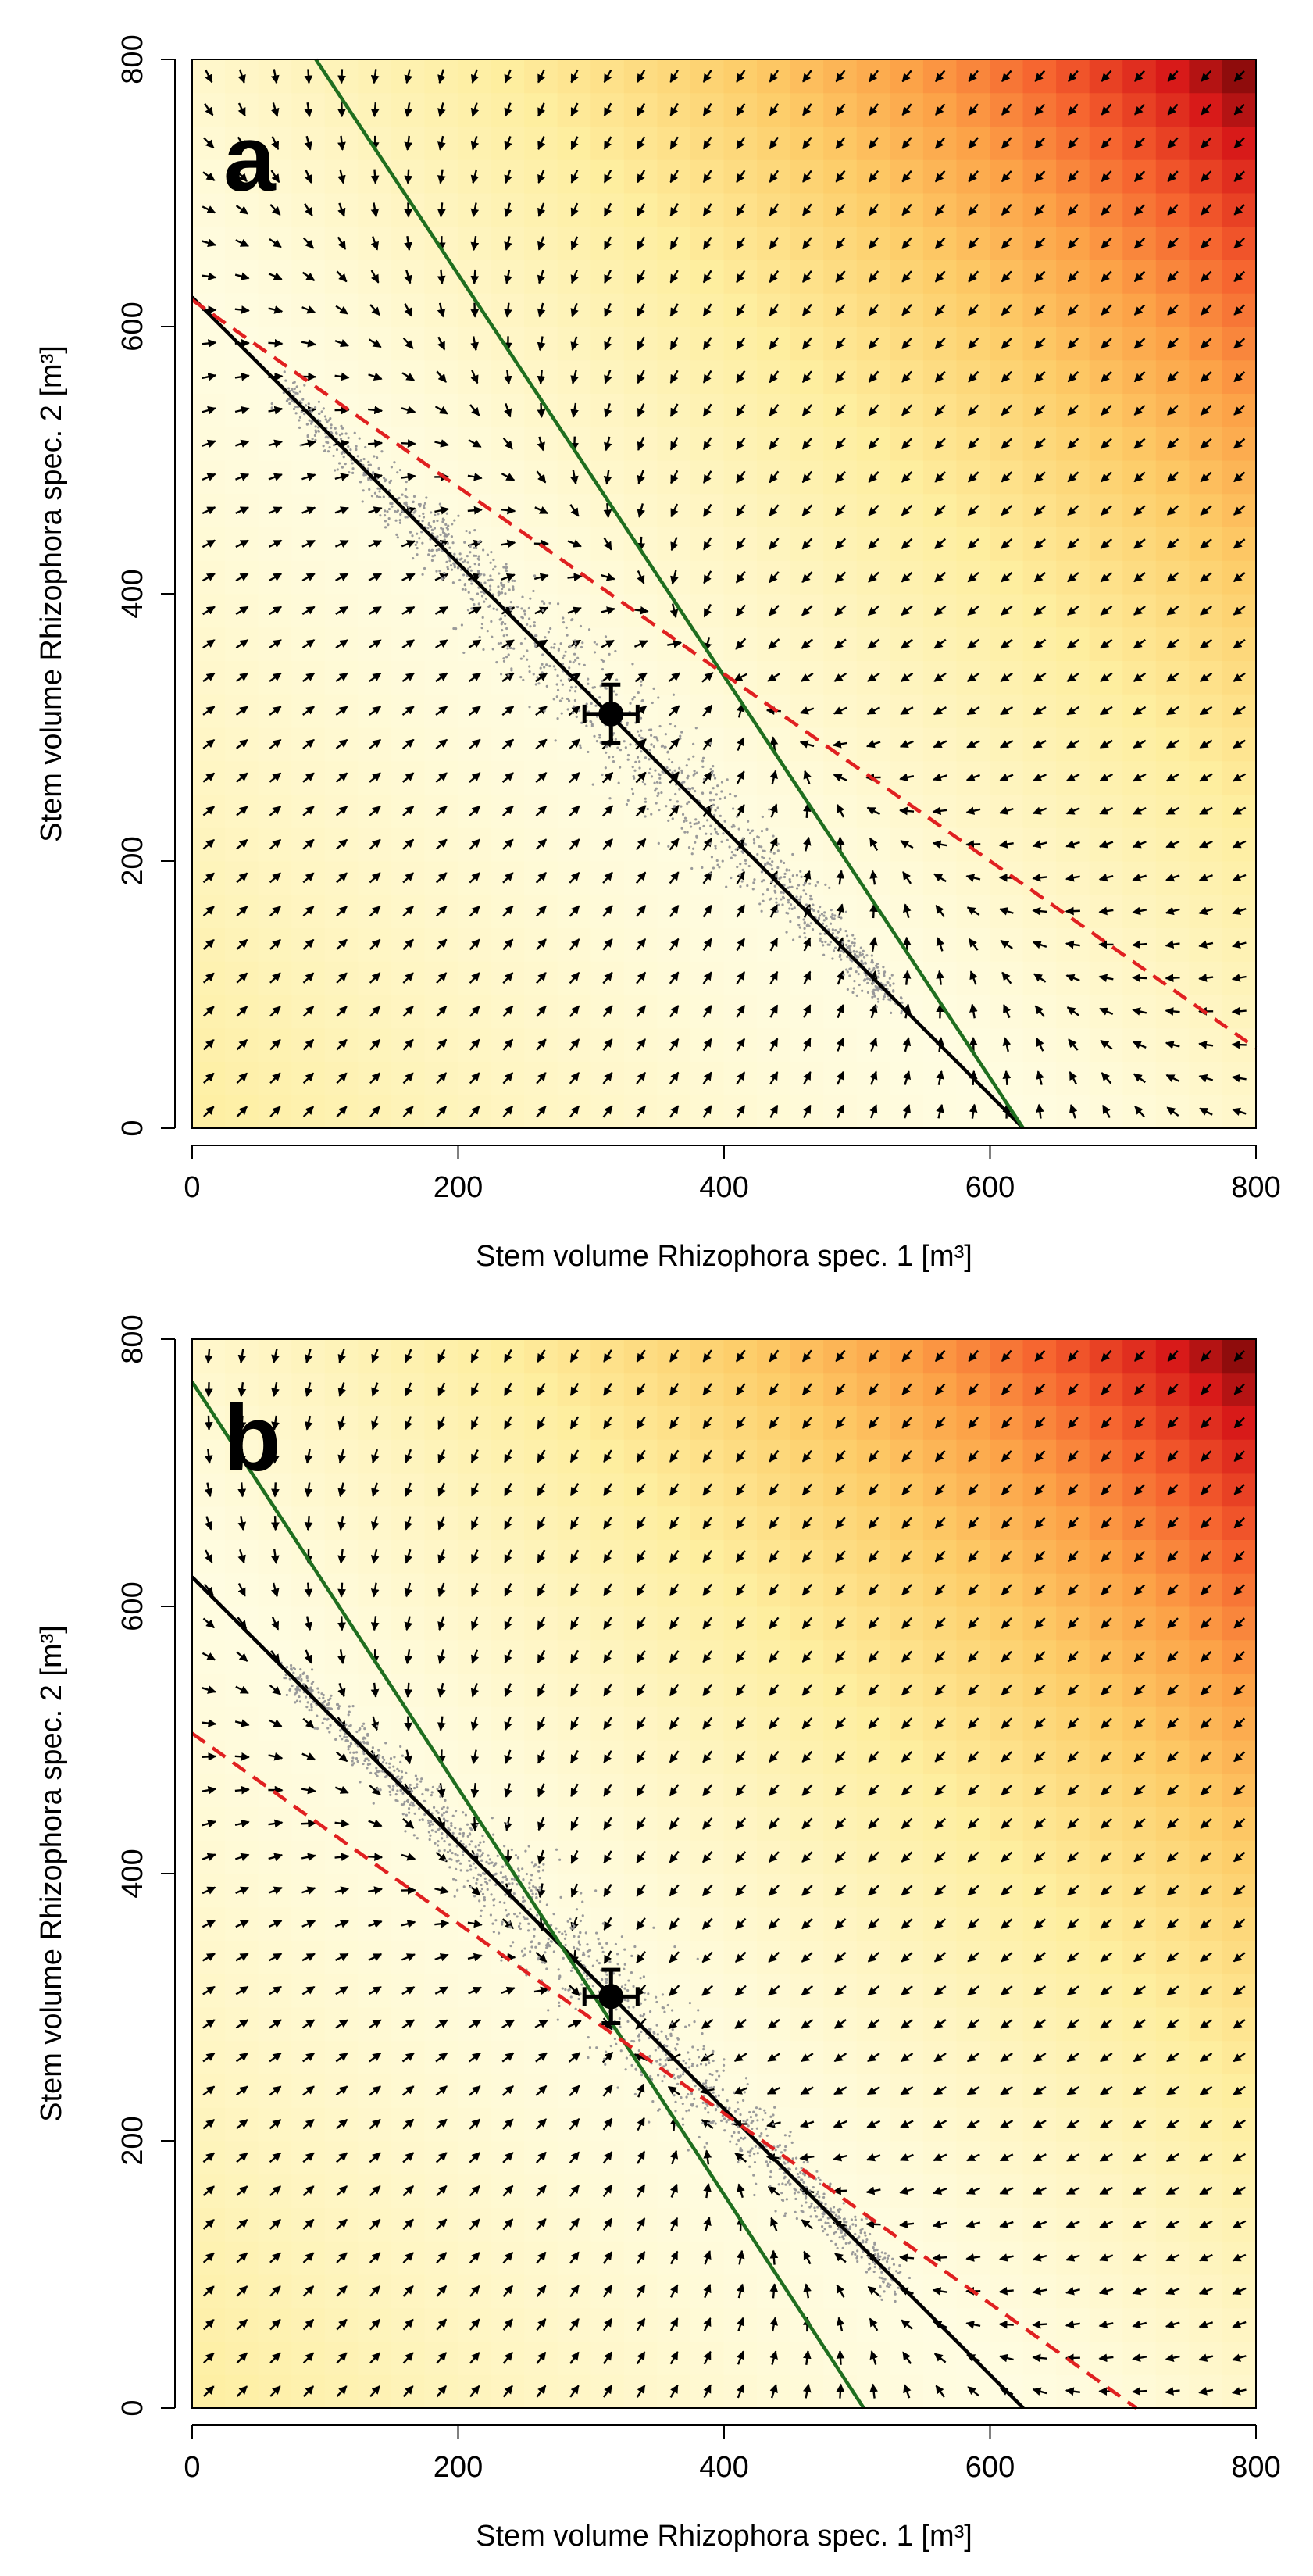 The width and height of the screenshot is (1313, 2576). Describe the element at coordinates (132, 59) in the screenshot. I see `y-tick-label: 800` at that location.